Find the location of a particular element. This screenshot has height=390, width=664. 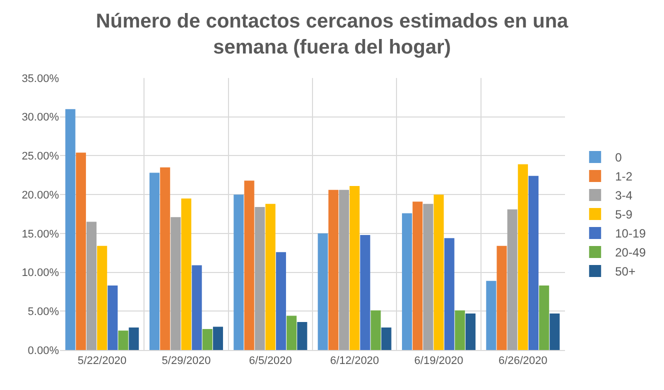

y-tick-label: 0.00% is located at coordinates (44, 350).